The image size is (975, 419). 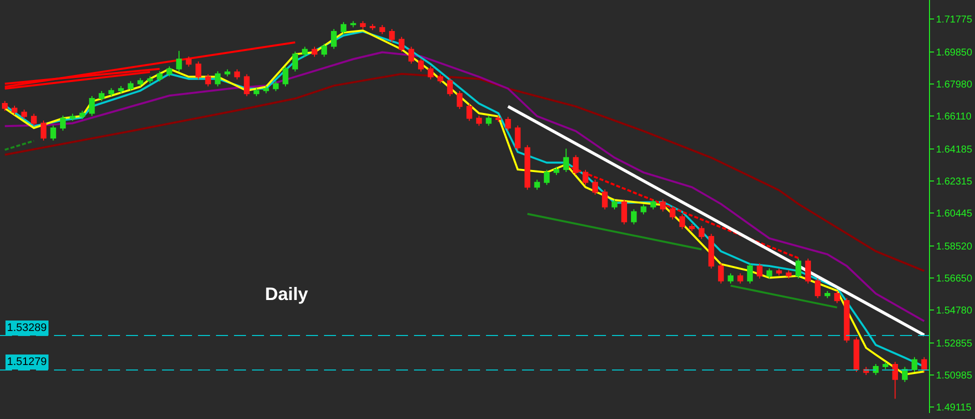 What do you see at coordinates (954, 344) in the screenshot?
I see `y-tick-label: 1.52855` at bounding box center [954, 344].